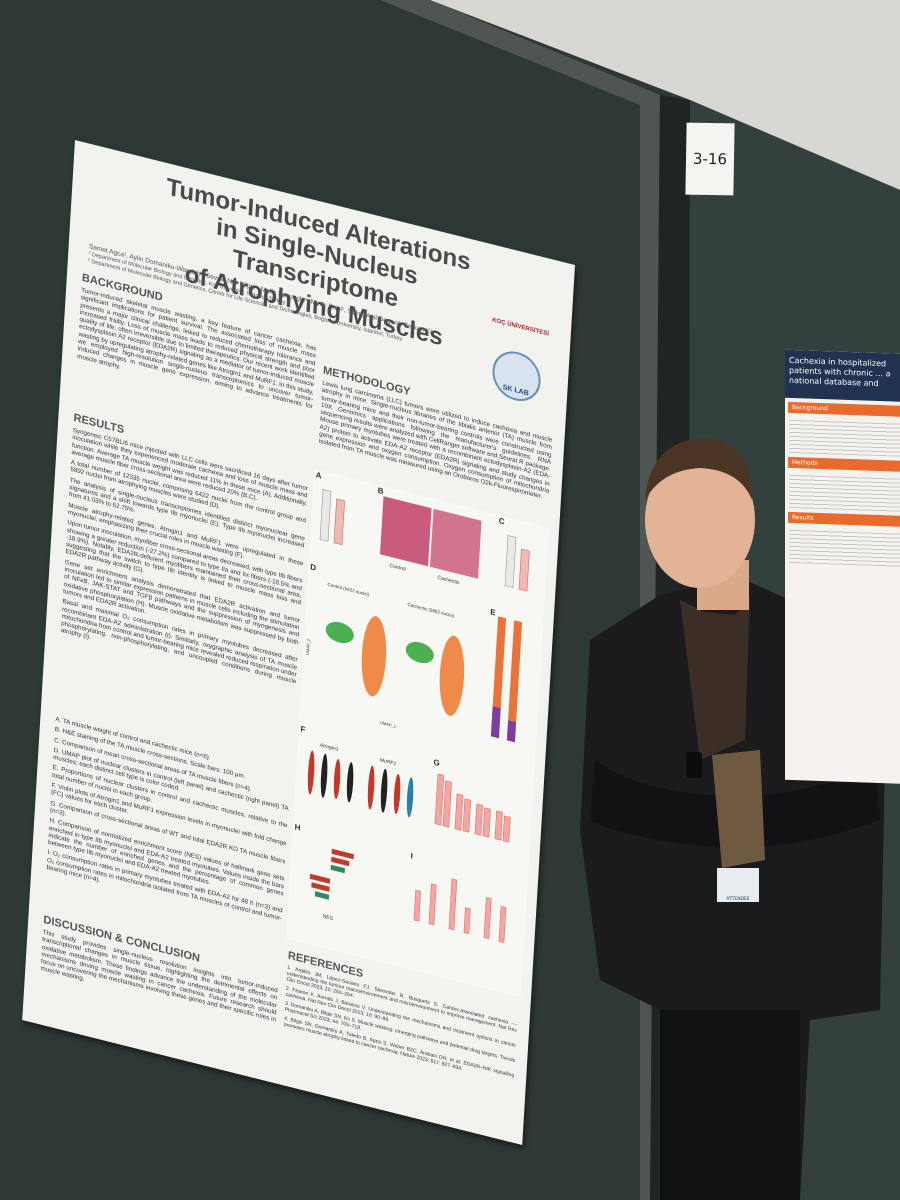  What do you see at coordinates (417, 733) in the screenshot?
I see `figure-area` at bounding box center [417, 733].